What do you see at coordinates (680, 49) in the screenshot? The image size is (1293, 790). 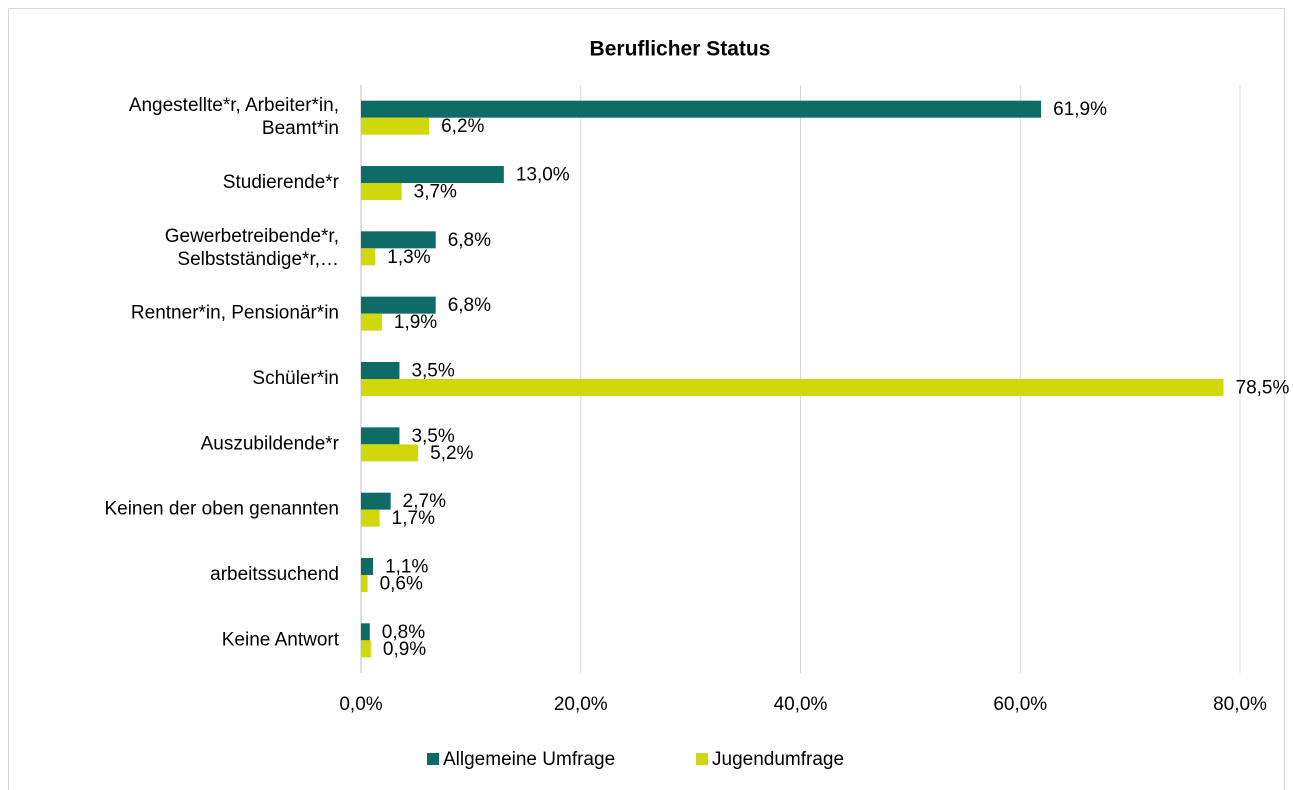 I see `chart-title: Beruflicher Status` at bounding box center [680, 49].